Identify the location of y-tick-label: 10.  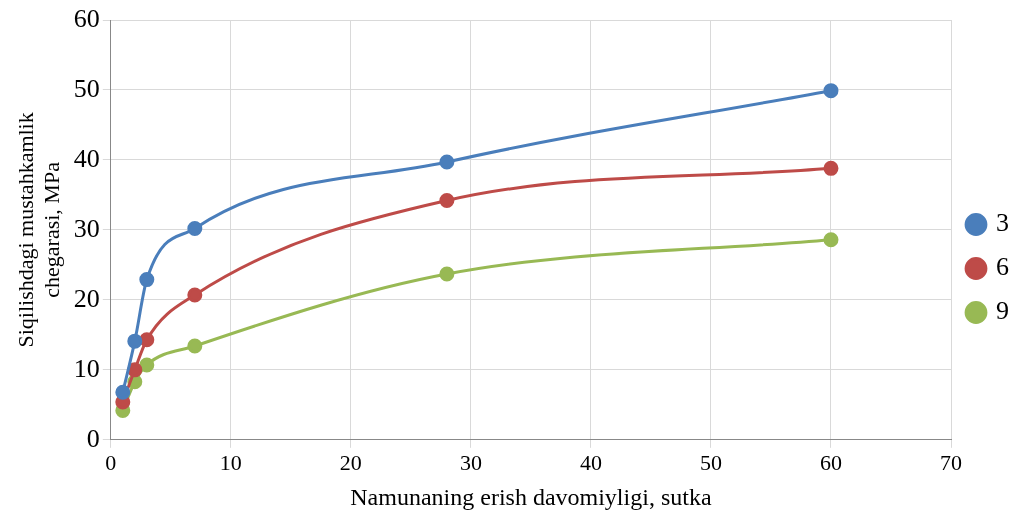
(86, 368).